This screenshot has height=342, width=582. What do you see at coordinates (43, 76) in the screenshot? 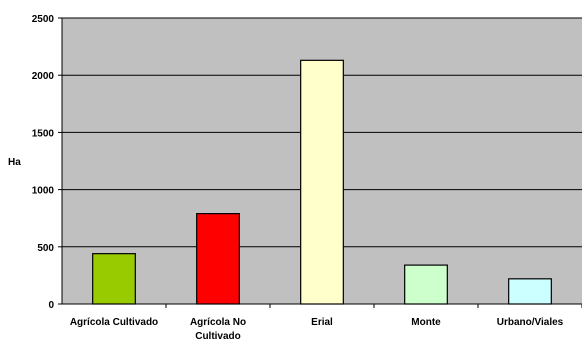
I see `y-tick-label: 2000` at bounding box center [43, 76].